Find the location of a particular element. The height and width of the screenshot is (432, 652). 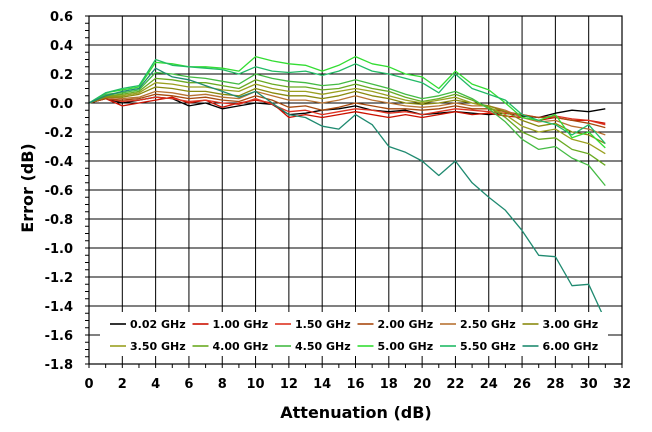

legend-item: 3.50 GHz is located at coordinates (148, 346).